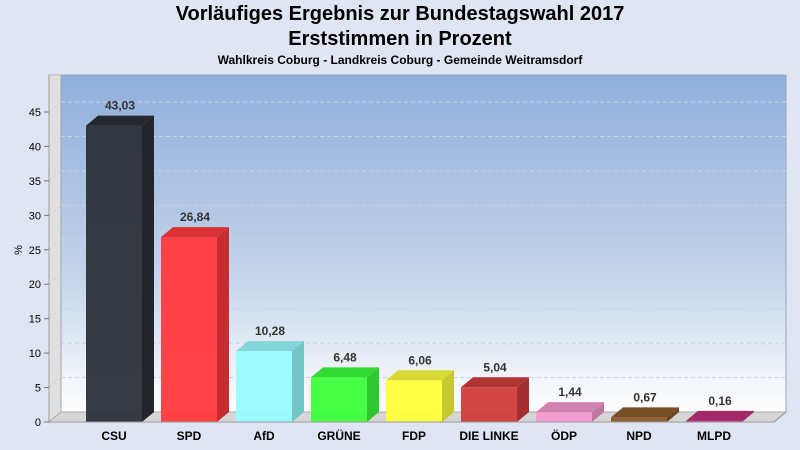 The width and height of the screenshot is (800, 450). I want to click on data-label: 1,44, so click(570, 392).